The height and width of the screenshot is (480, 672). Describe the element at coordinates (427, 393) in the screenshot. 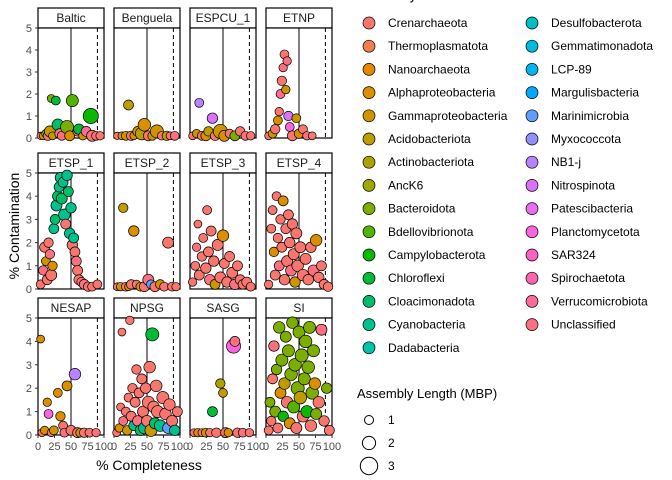

I see `legend-size-title: Assembly Length (MBP)` at that location.